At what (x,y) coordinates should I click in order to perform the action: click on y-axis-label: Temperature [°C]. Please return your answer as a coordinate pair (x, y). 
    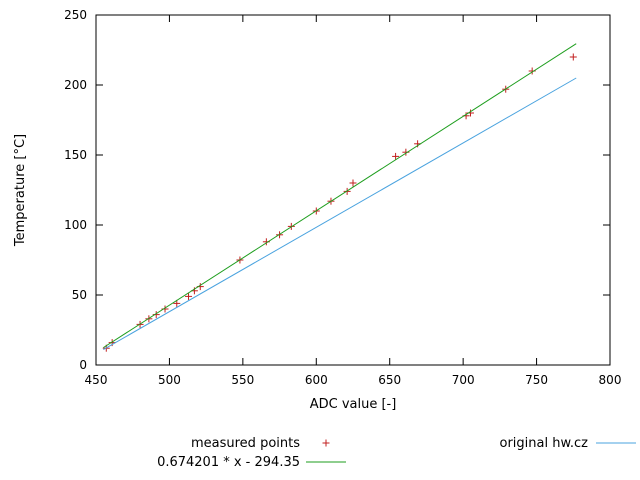
    Looking at the image, I should click on (20, 190).